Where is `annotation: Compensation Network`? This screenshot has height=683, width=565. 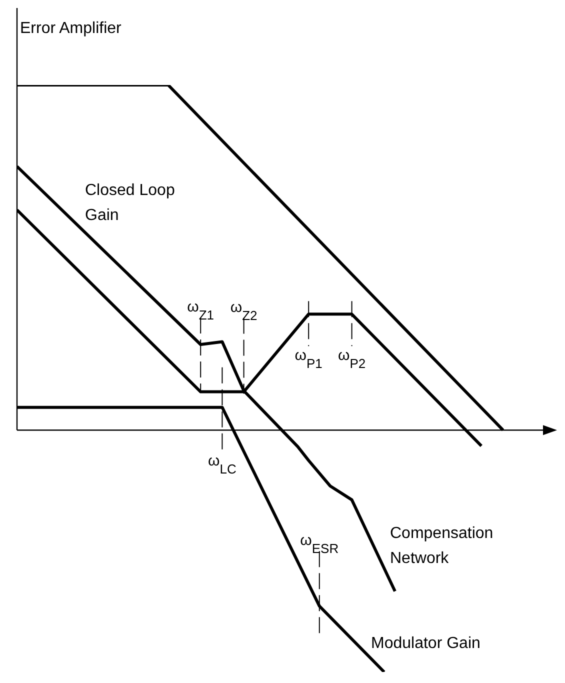 annotation: Compensation Network is located at coordinates (442, 546).